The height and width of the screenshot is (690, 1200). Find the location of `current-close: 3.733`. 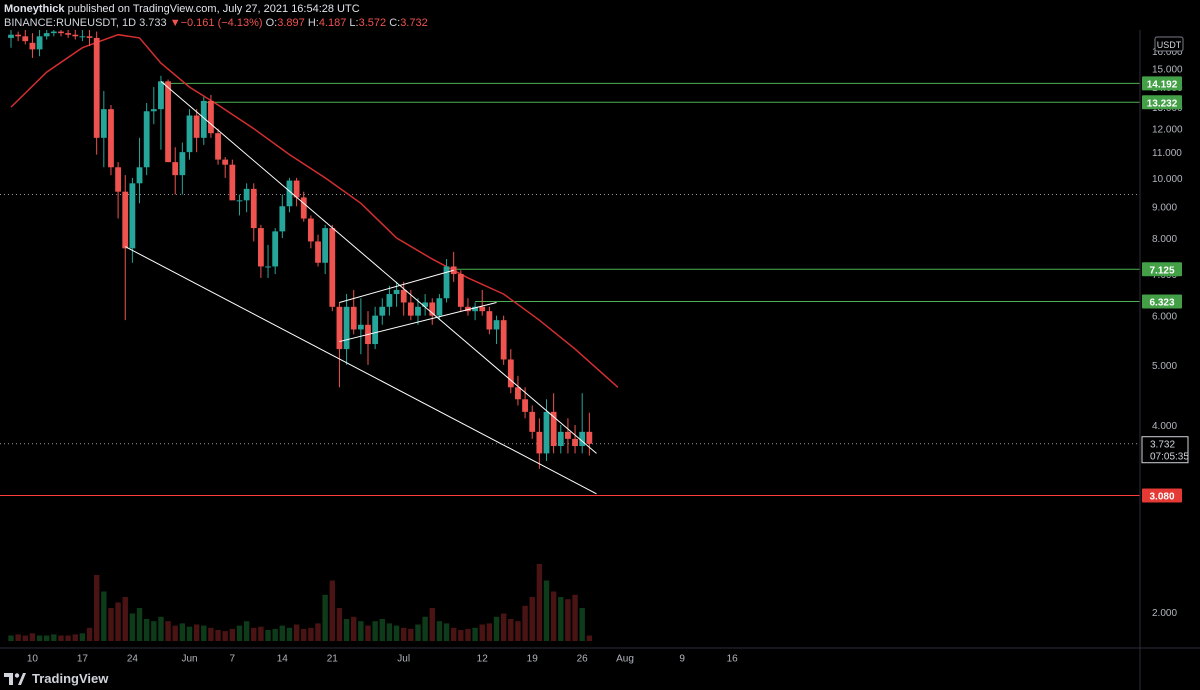

current-close: 3.733 is located at coordinates (153, 23).